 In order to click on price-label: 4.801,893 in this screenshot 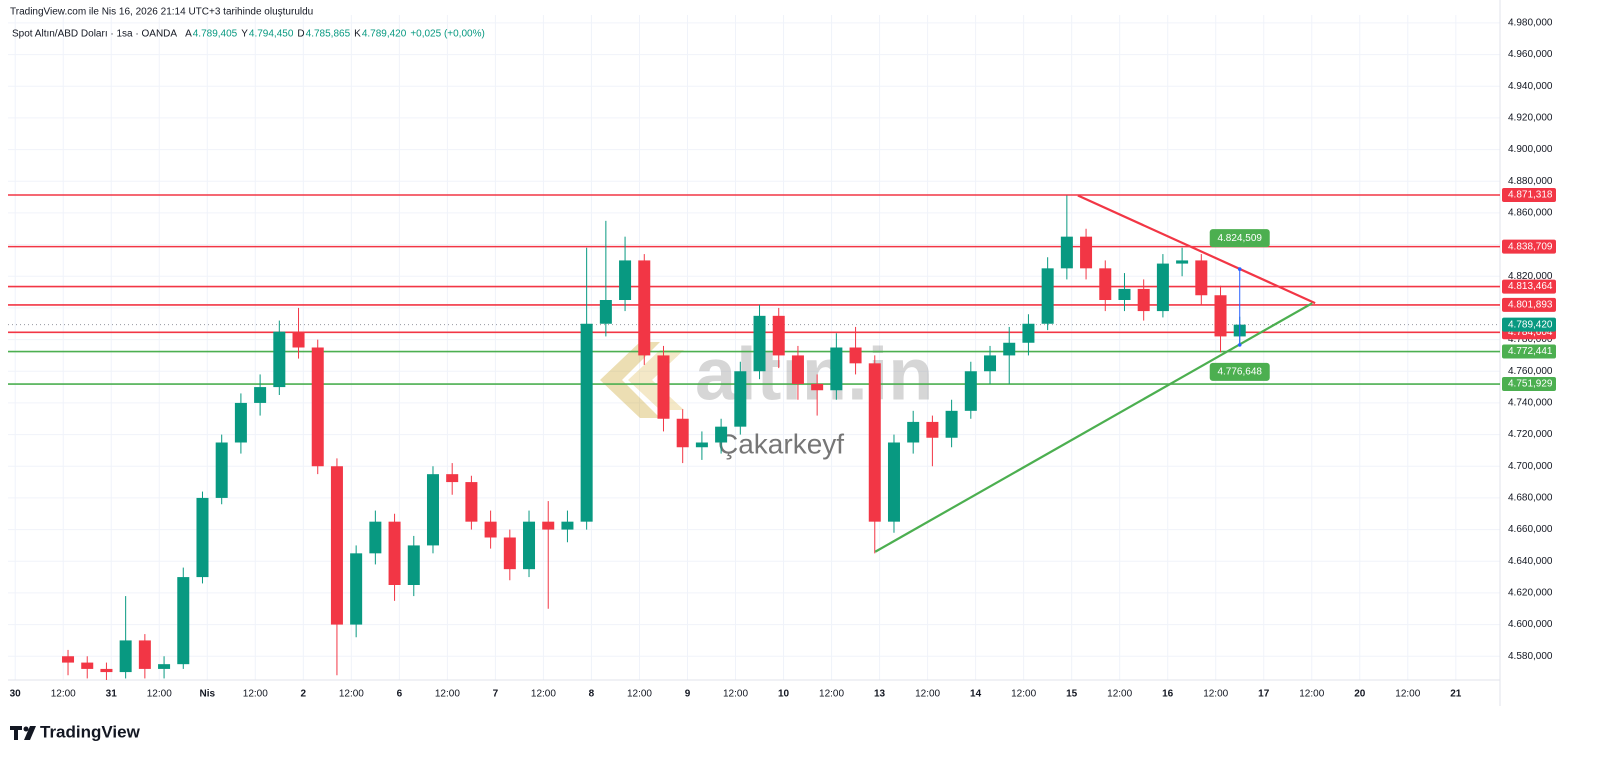, I will do `click(1530, 305)`.